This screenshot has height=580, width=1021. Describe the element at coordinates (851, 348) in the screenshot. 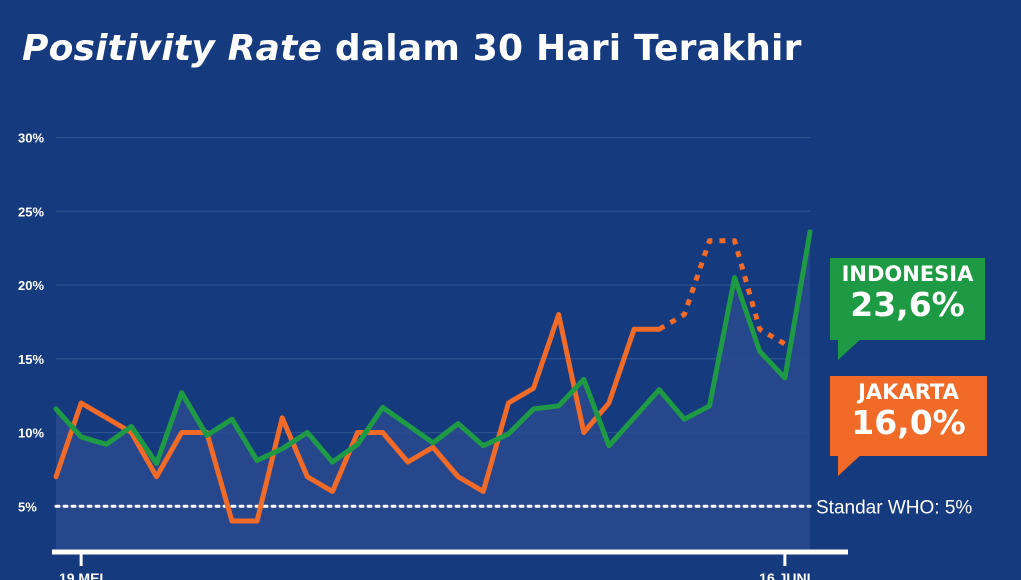

I see `indonesia-callout-tail` at that location.